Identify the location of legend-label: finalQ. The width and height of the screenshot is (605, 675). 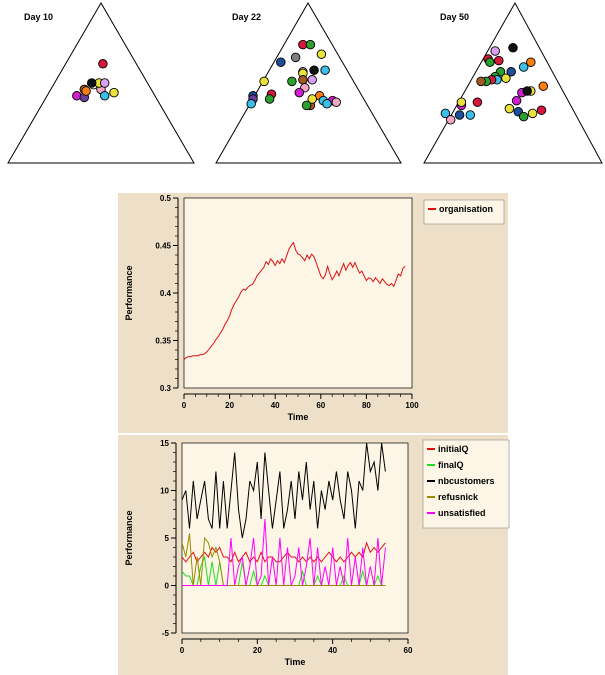
(451, 465).